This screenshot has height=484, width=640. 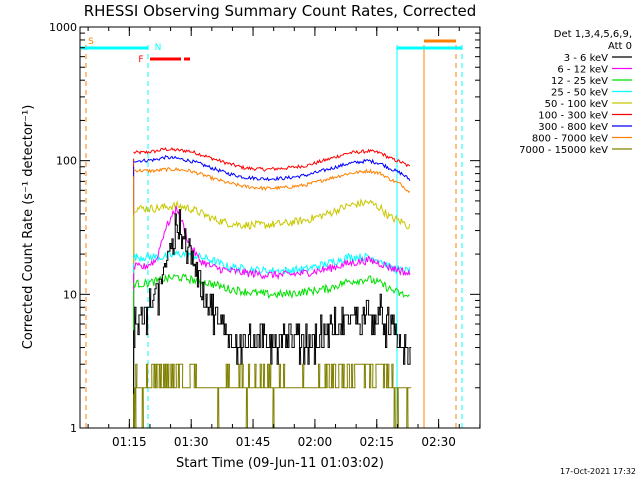 I want to click on x-tick-label: 02:30, so click(x=438, y=442).